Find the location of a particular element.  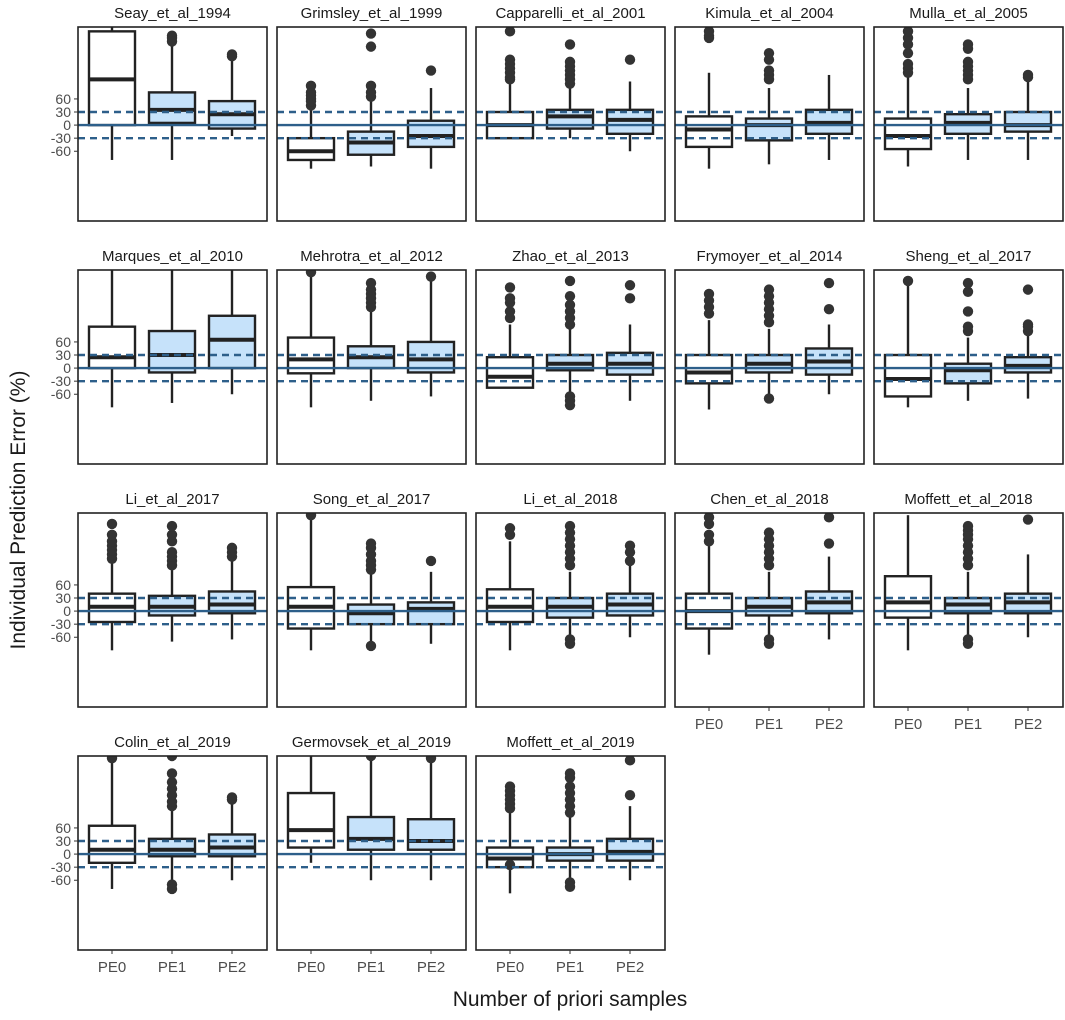

panel-13: Li_et_al_2018 is located at coordinates (570, 599).